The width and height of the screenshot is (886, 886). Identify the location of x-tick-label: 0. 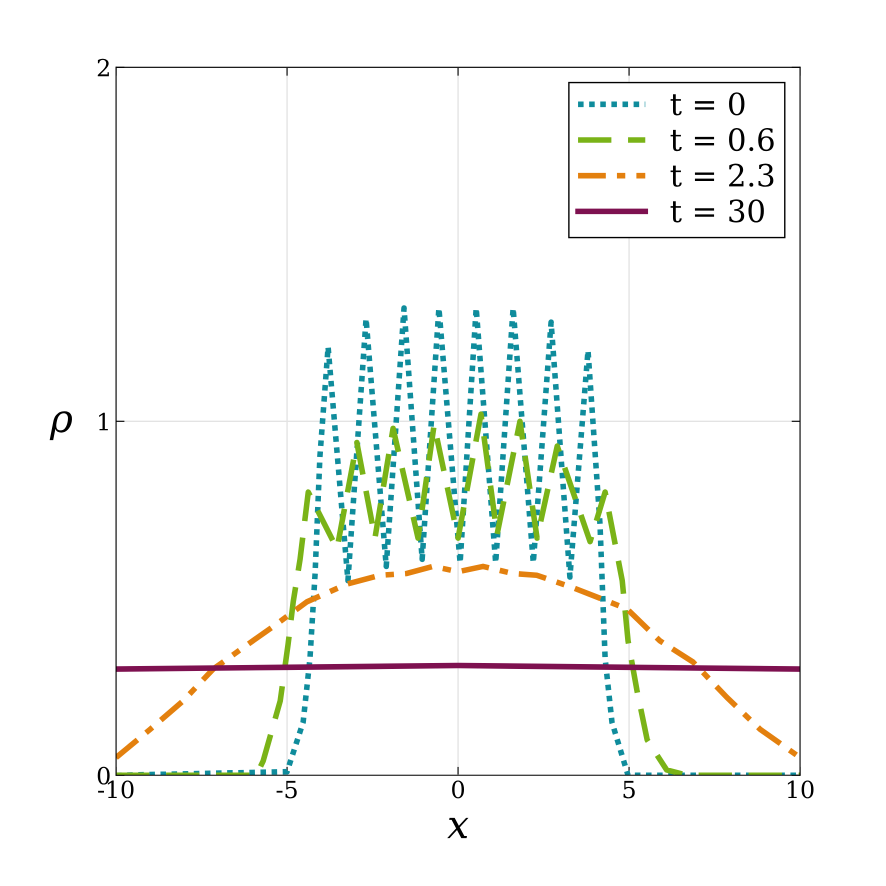
(458, 789).